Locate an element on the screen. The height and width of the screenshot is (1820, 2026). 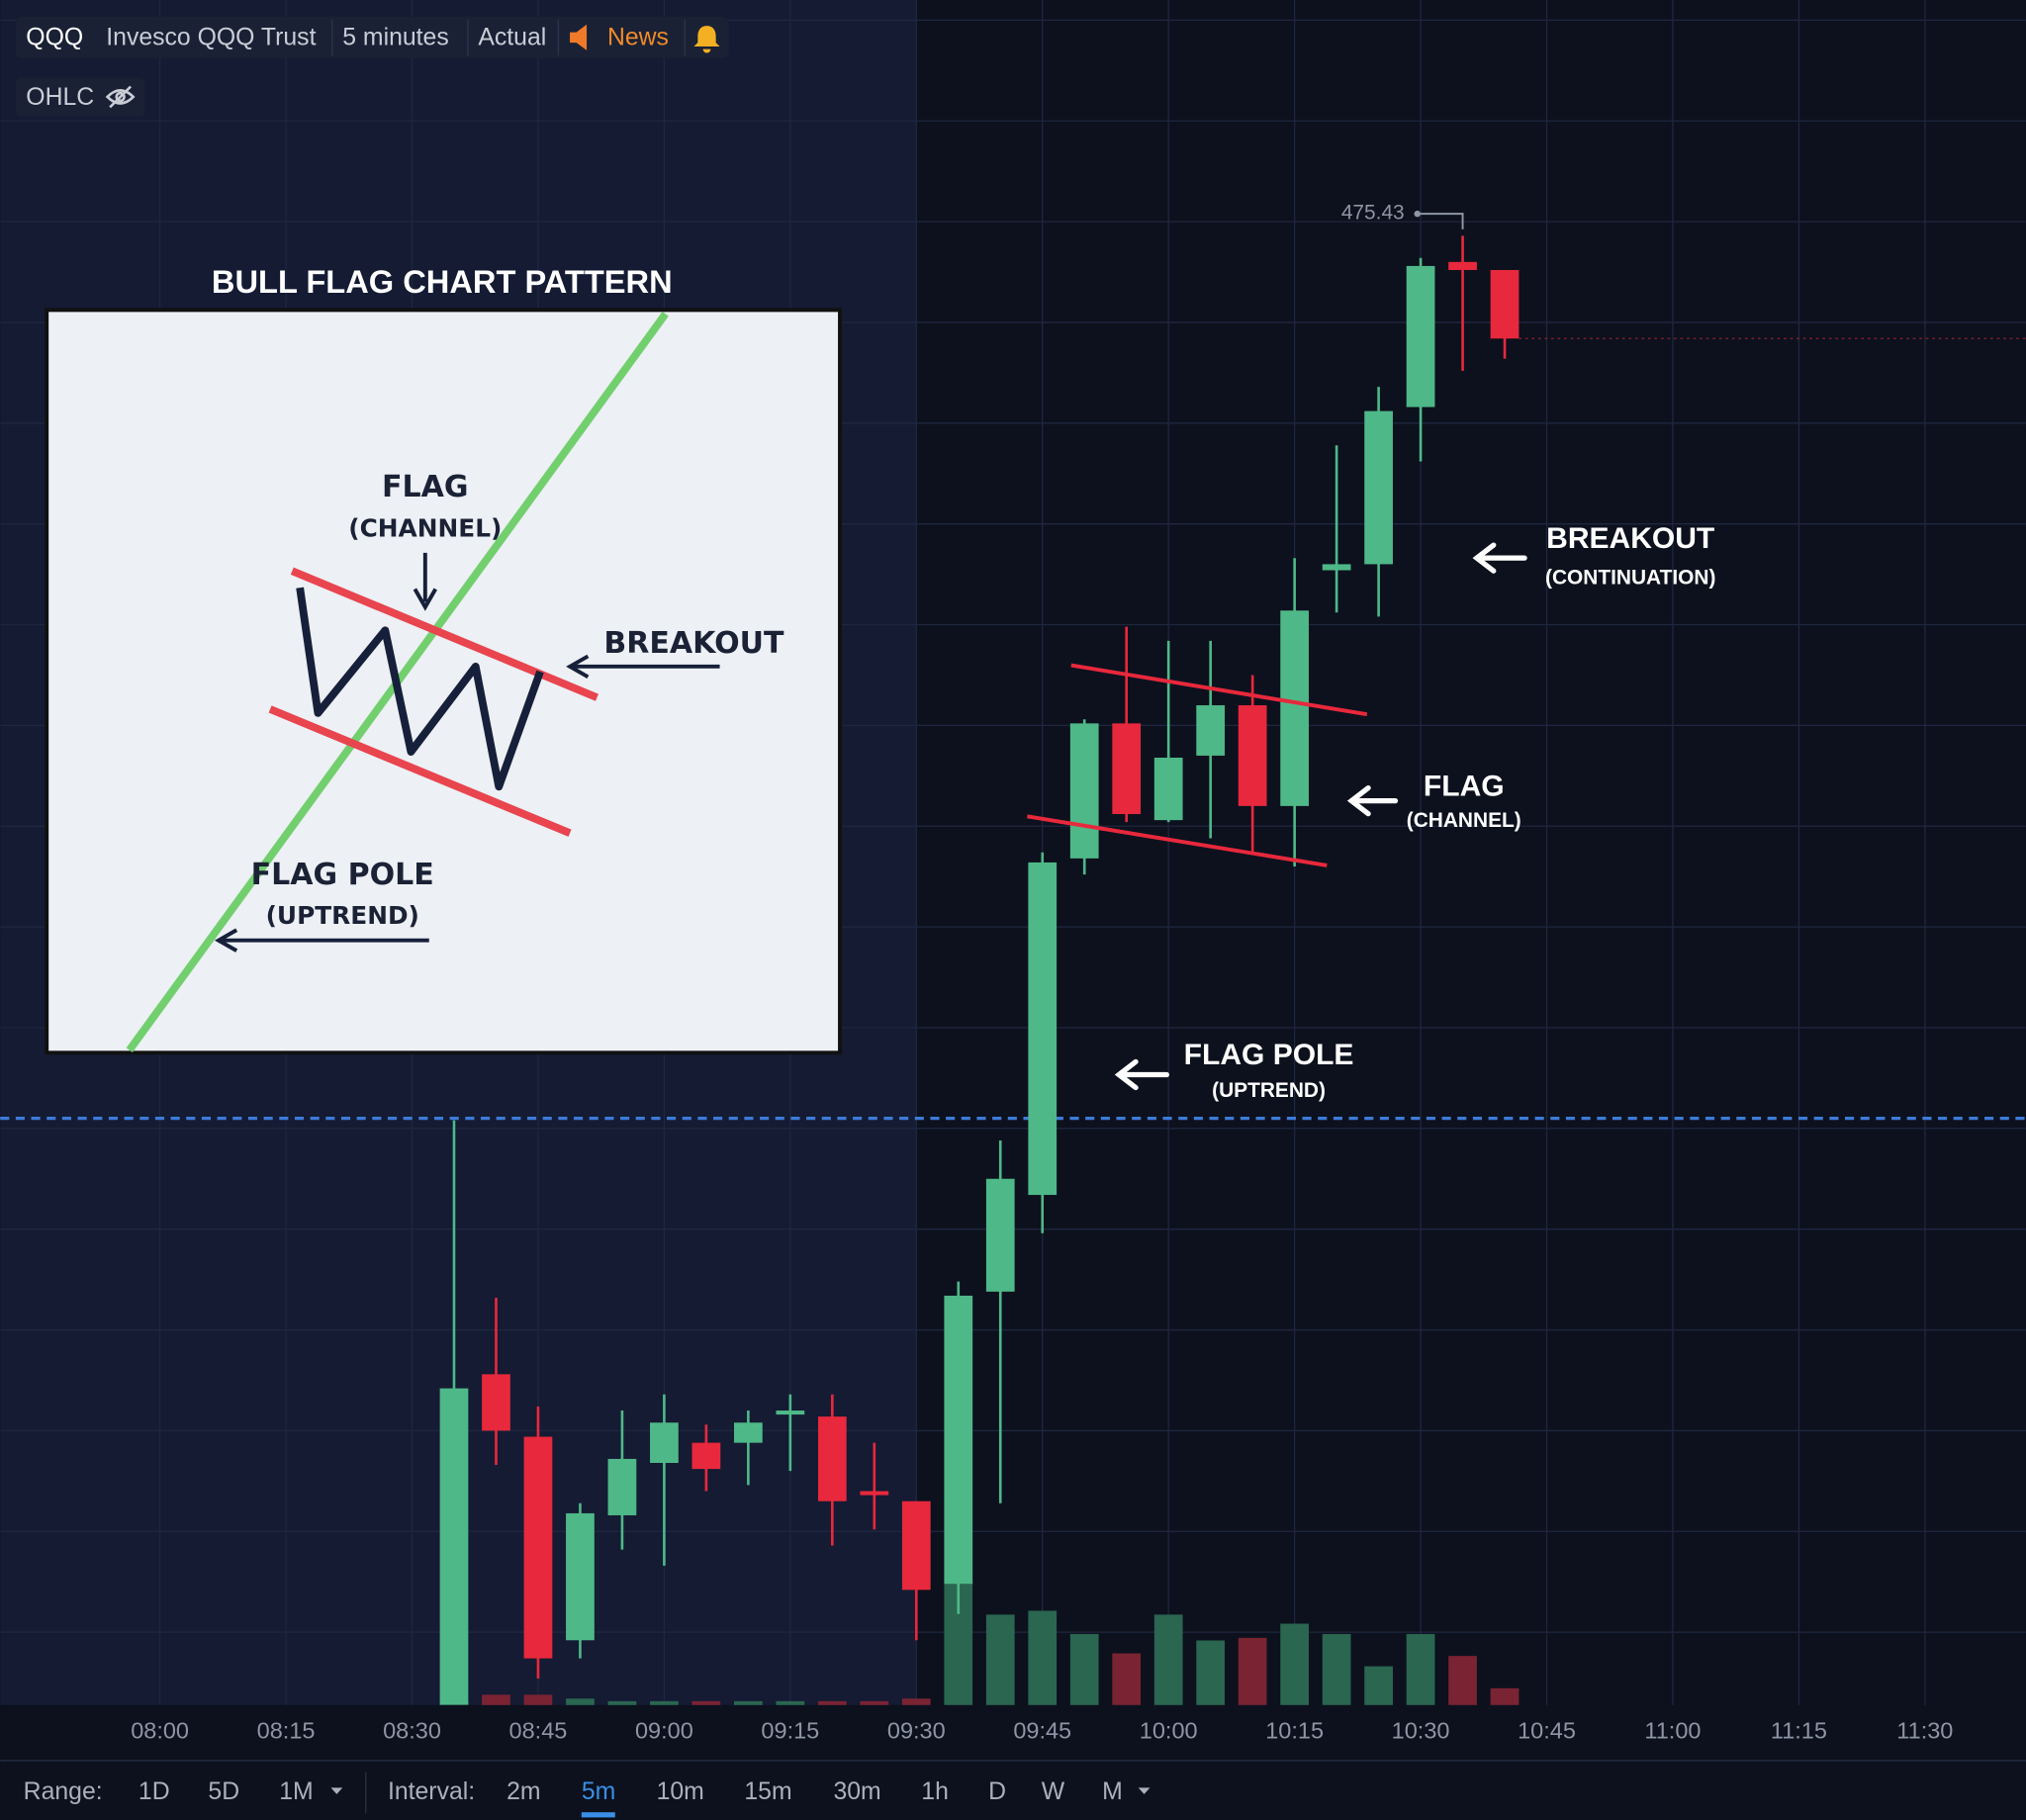
news-button: News is located at coordinates (638, 38).